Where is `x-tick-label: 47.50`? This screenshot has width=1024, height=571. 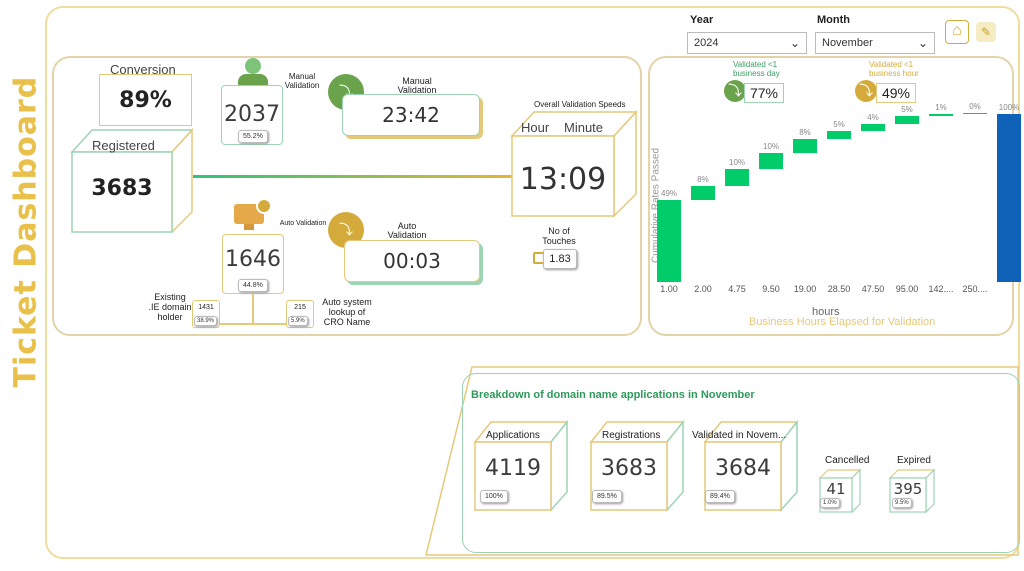 x-tick-label: 47.50 is located at coordinates (873, 289).